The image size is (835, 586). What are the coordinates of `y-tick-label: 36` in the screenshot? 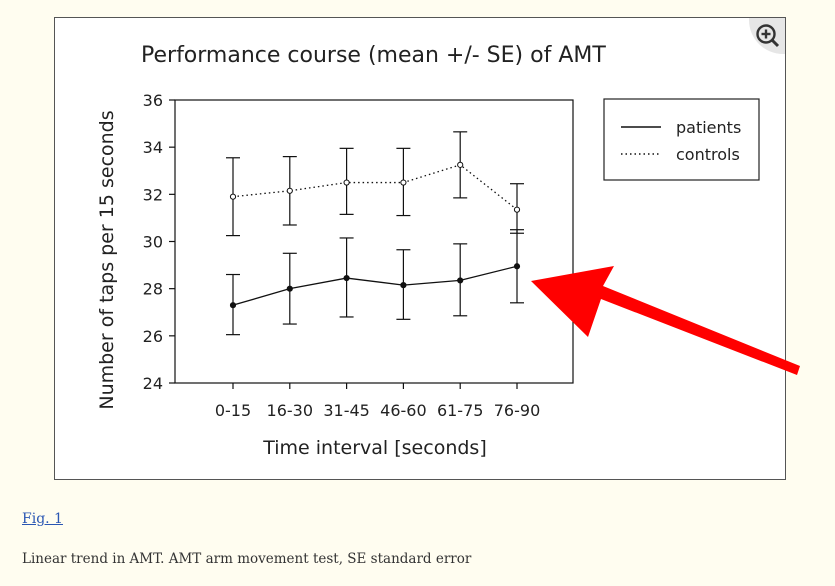 It's located at (153, 100).